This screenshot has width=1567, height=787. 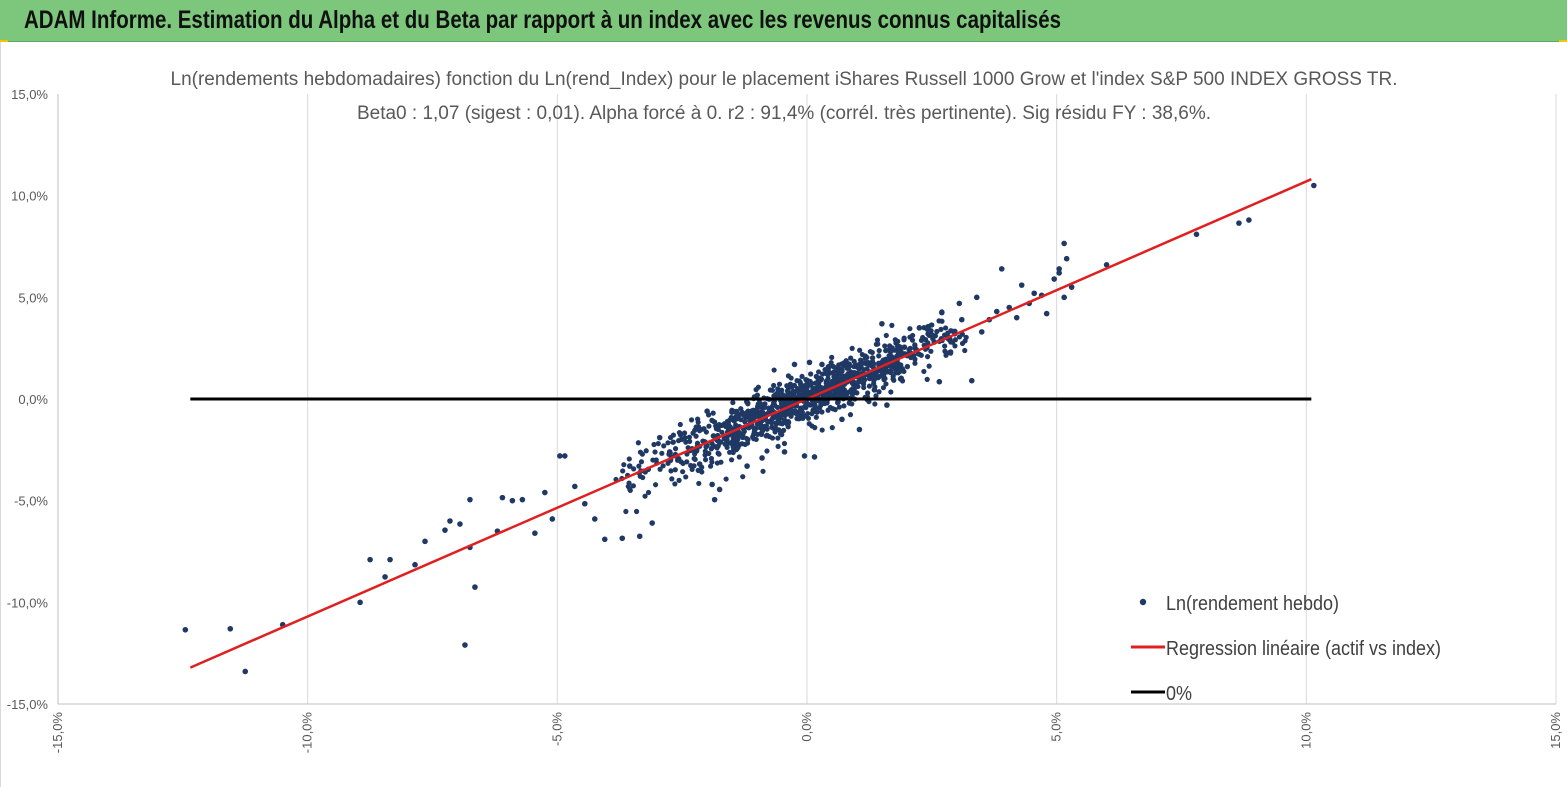 What do you see at coordinates (33, 399) in the screenshot?
I see `y-tick-label: 0,0%` at bounding box center [33, 399].